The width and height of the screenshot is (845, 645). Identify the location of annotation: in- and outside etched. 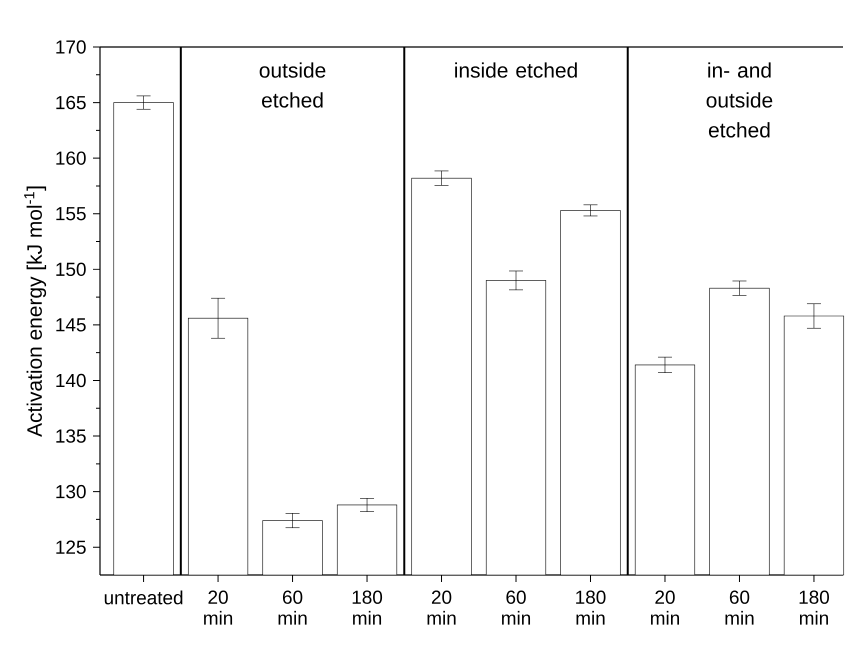
(739, 100).